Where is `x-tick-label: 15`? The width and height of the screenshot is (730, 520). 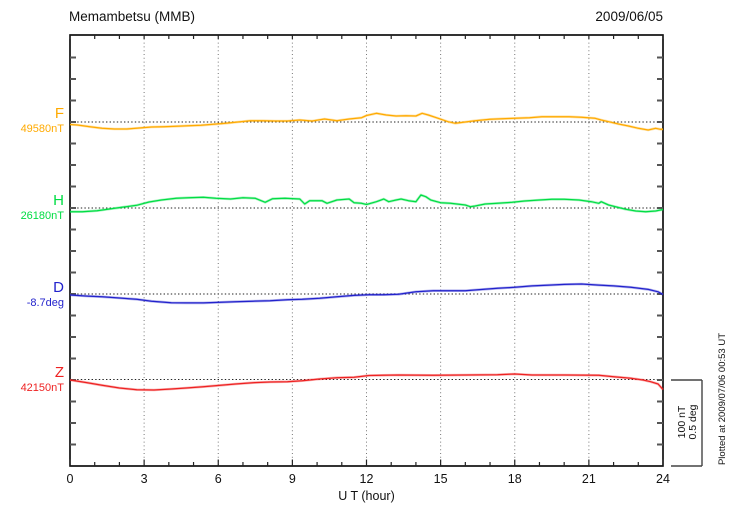 x-tick-label: 15 is located at coordinates (441, 479).